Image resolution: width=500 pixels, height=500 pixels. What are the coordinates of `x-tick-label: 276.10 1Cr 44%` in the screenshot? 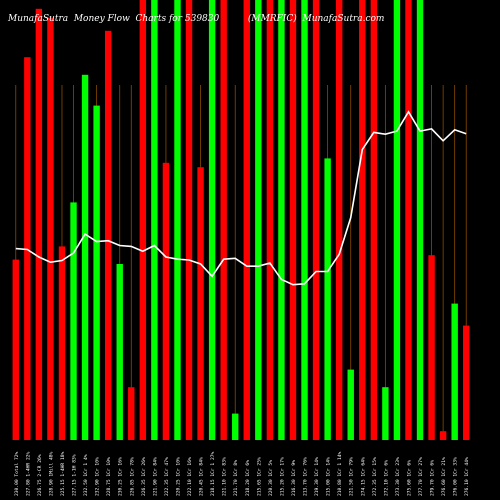 It's located at (467, 476).